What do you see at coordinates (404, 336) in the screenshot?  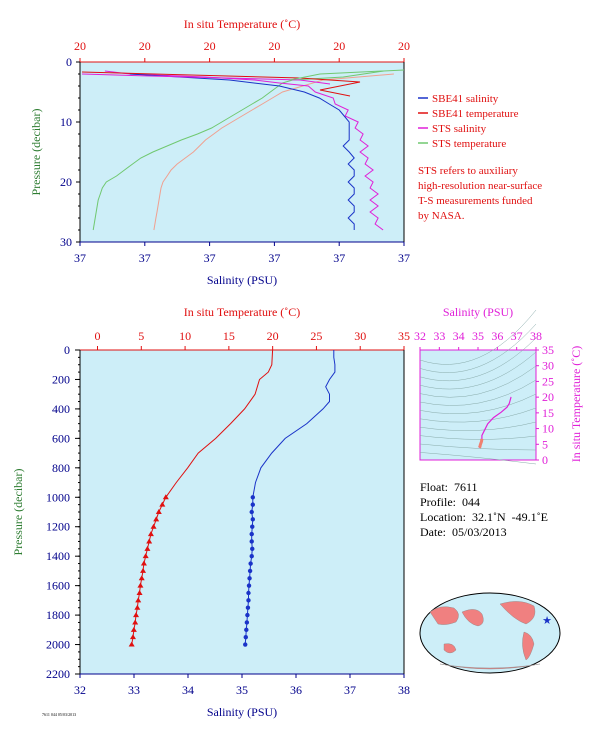 I see `main-temp-tick-label: 35` at bounding box center [404, 336].